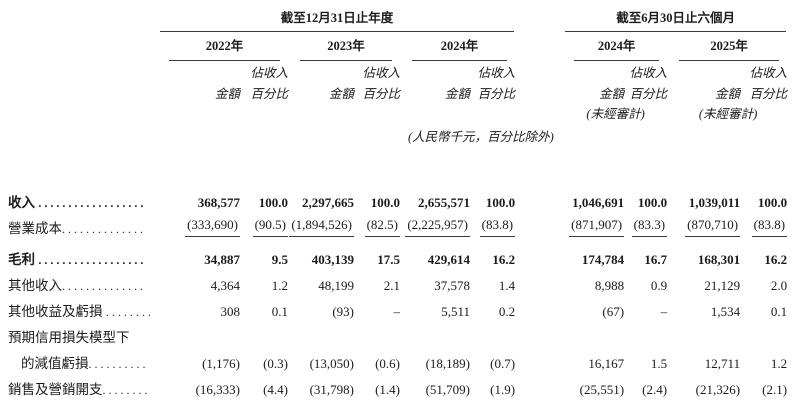 The height and width of the screenshot is (412, 799). What do you see at coordinates (455, 311) in the screenshot?
I see `amount-cell: 5,511` at bounding box center [455, 311].